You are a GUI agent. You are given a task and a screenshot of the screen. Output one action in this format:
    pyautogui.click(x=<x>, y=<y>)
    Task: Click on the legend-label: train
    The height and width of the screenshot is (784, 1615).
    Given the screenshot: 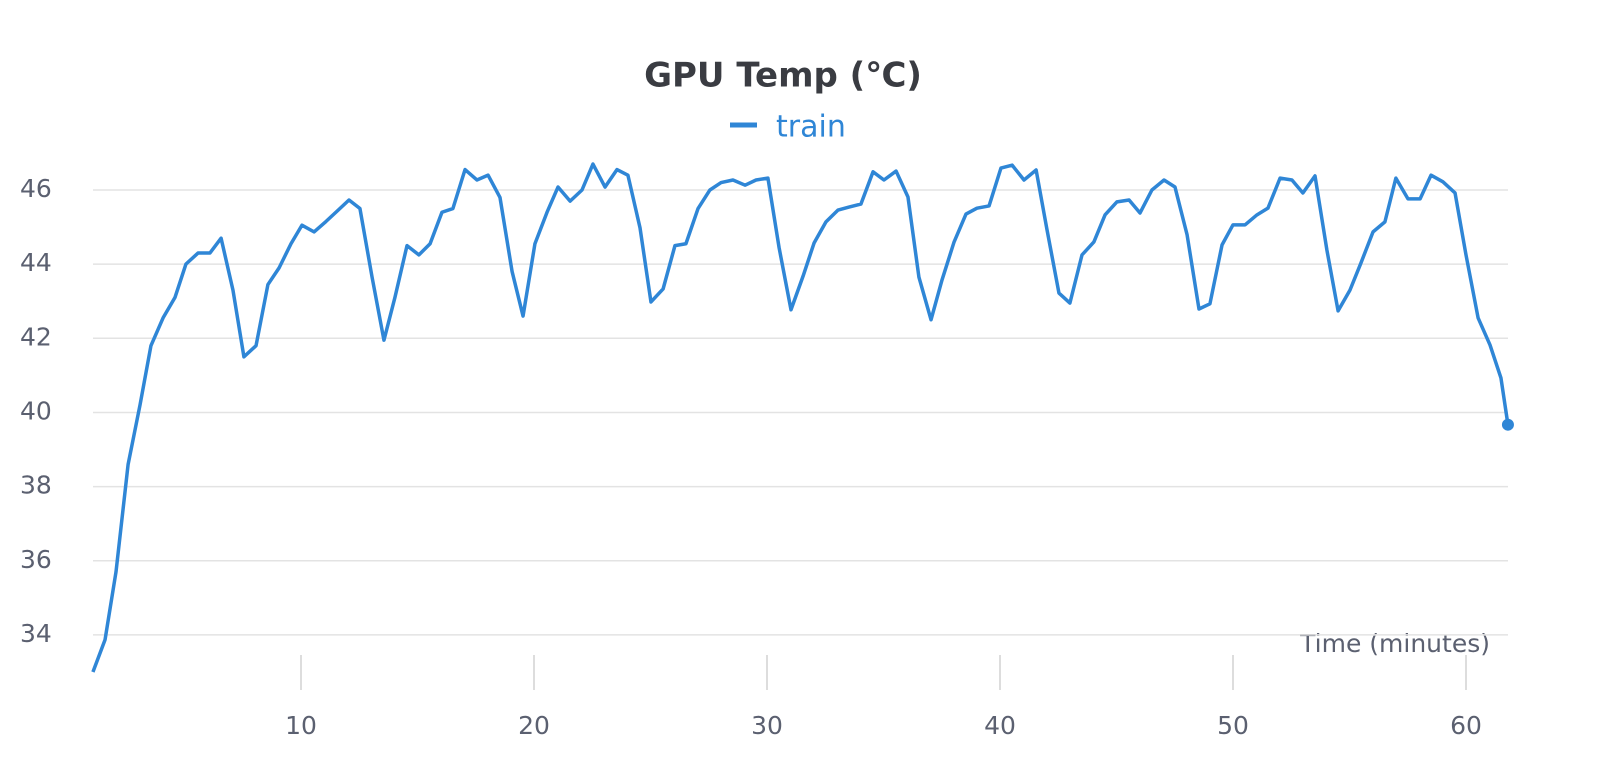 What is the action you would take?
    pyautogui.click(x=811, y=127)
    